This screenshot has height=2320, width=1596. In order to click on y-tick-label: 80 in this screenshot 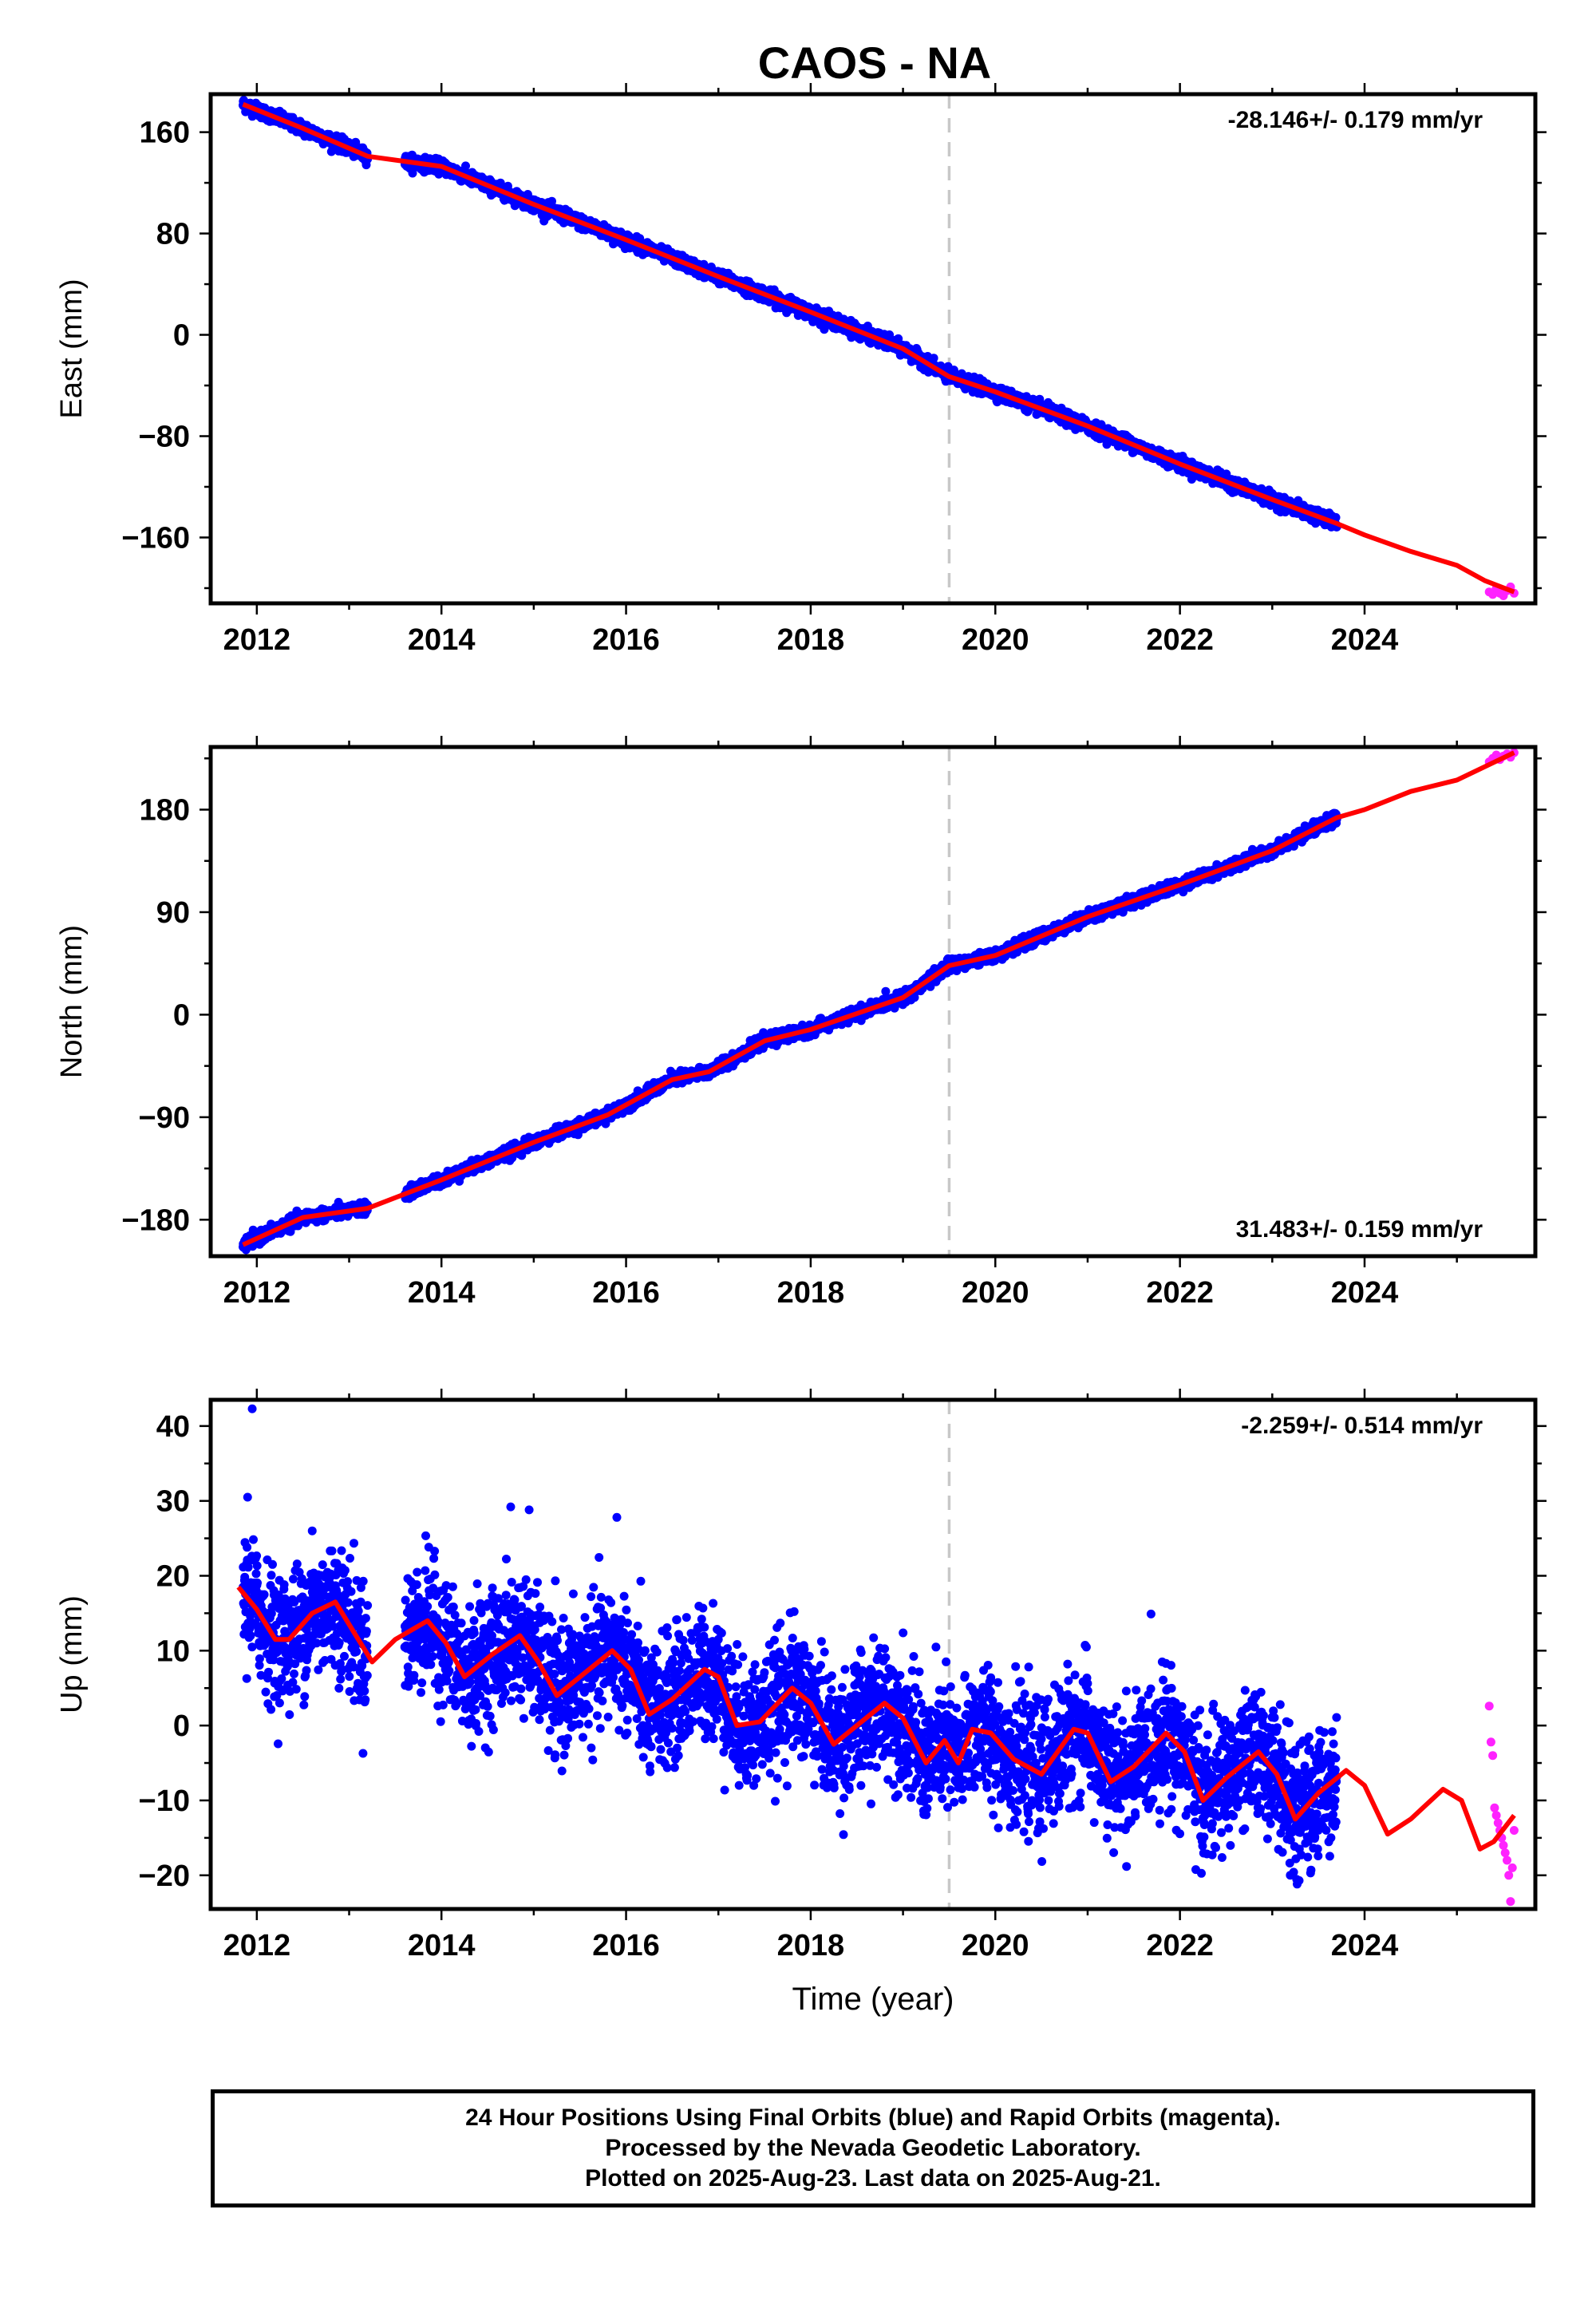, I will do `click(173, 234)`.